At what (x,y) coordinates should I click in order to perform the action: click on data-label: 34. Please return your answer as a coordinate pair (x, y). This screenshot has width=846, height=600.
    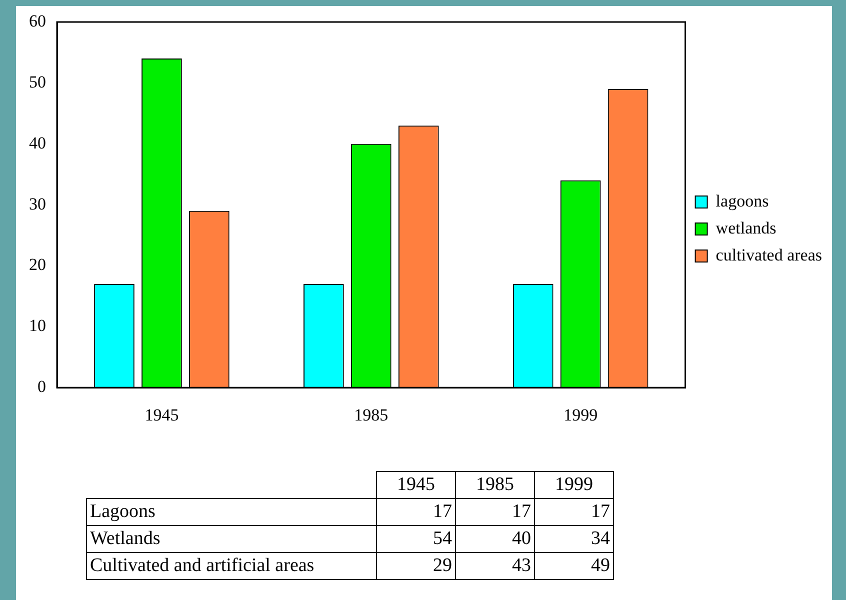
    Looking at the image, I should click on (574, 539).